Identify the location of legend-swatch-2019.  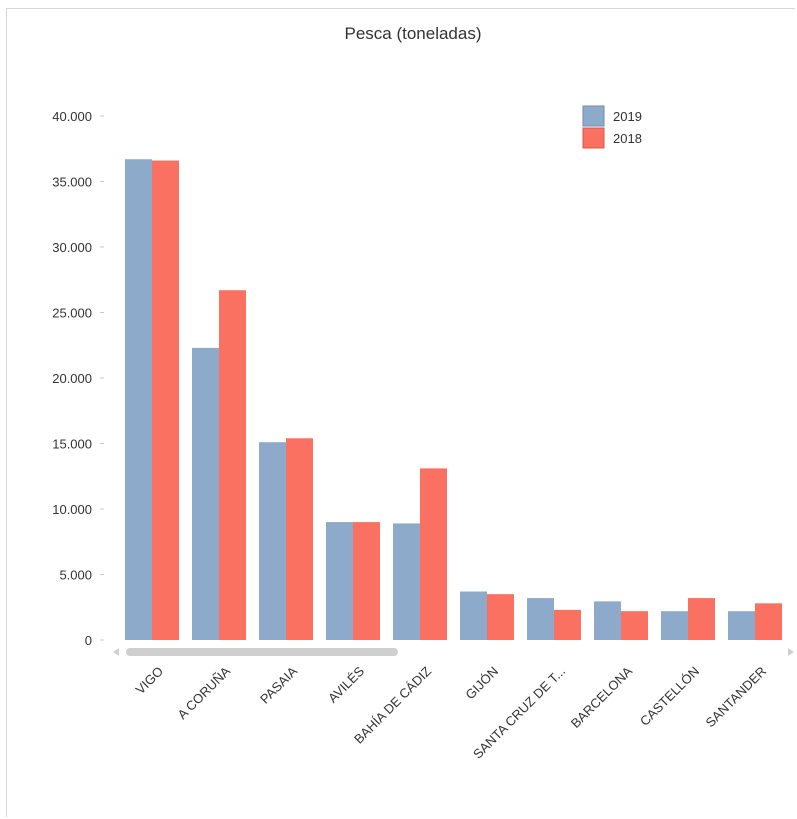
(593, 116).